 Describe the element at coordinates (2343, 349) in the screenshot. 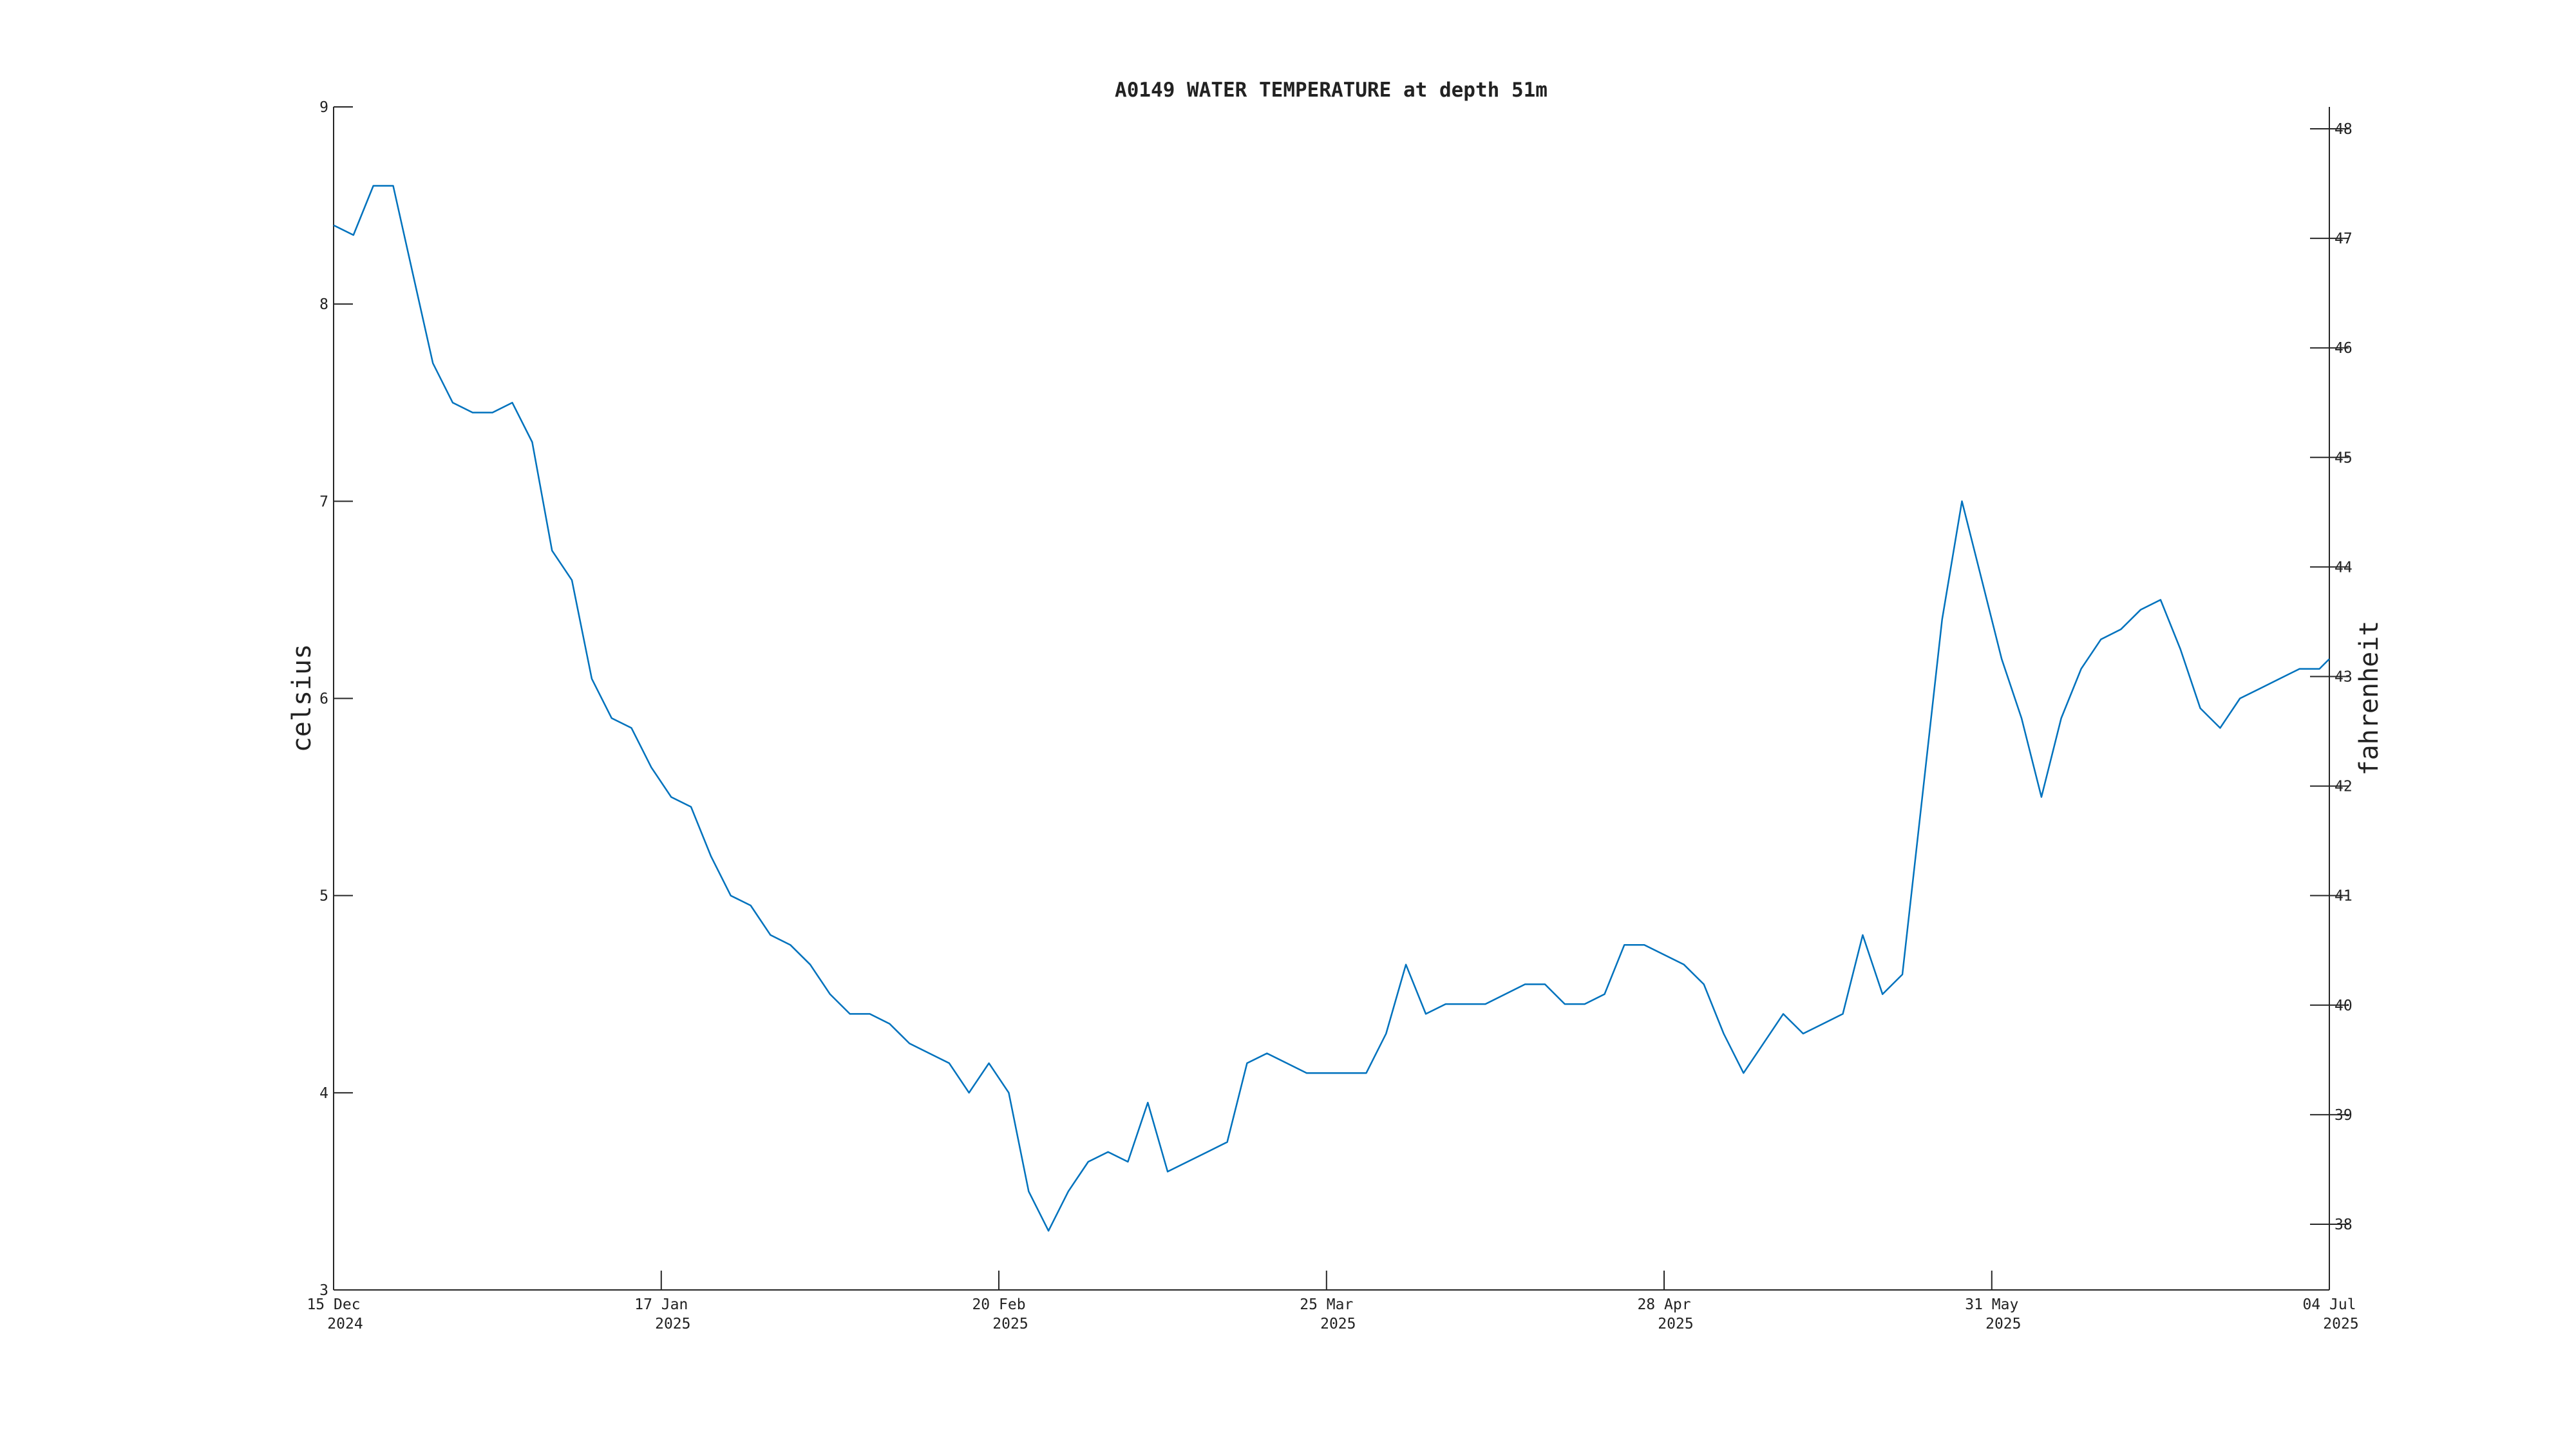

I see `y2-tick-label: 46` at that location.